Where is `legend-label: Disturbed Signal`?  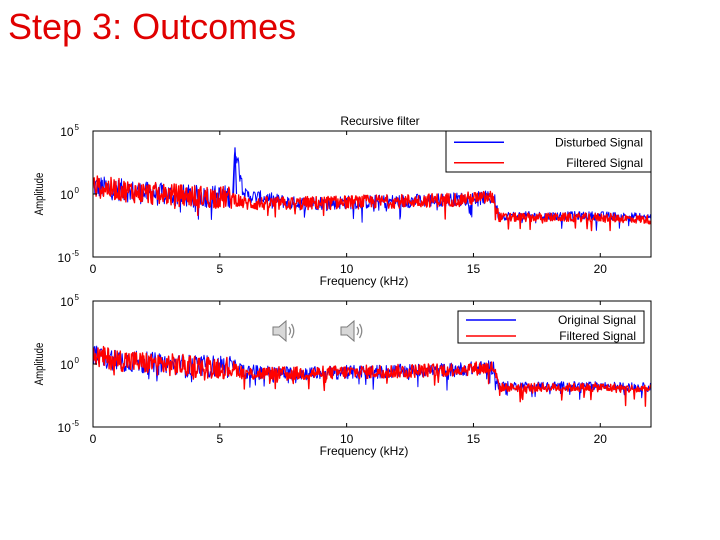 legend-label: Disturbed Signal is located at coordinates (599, 142).